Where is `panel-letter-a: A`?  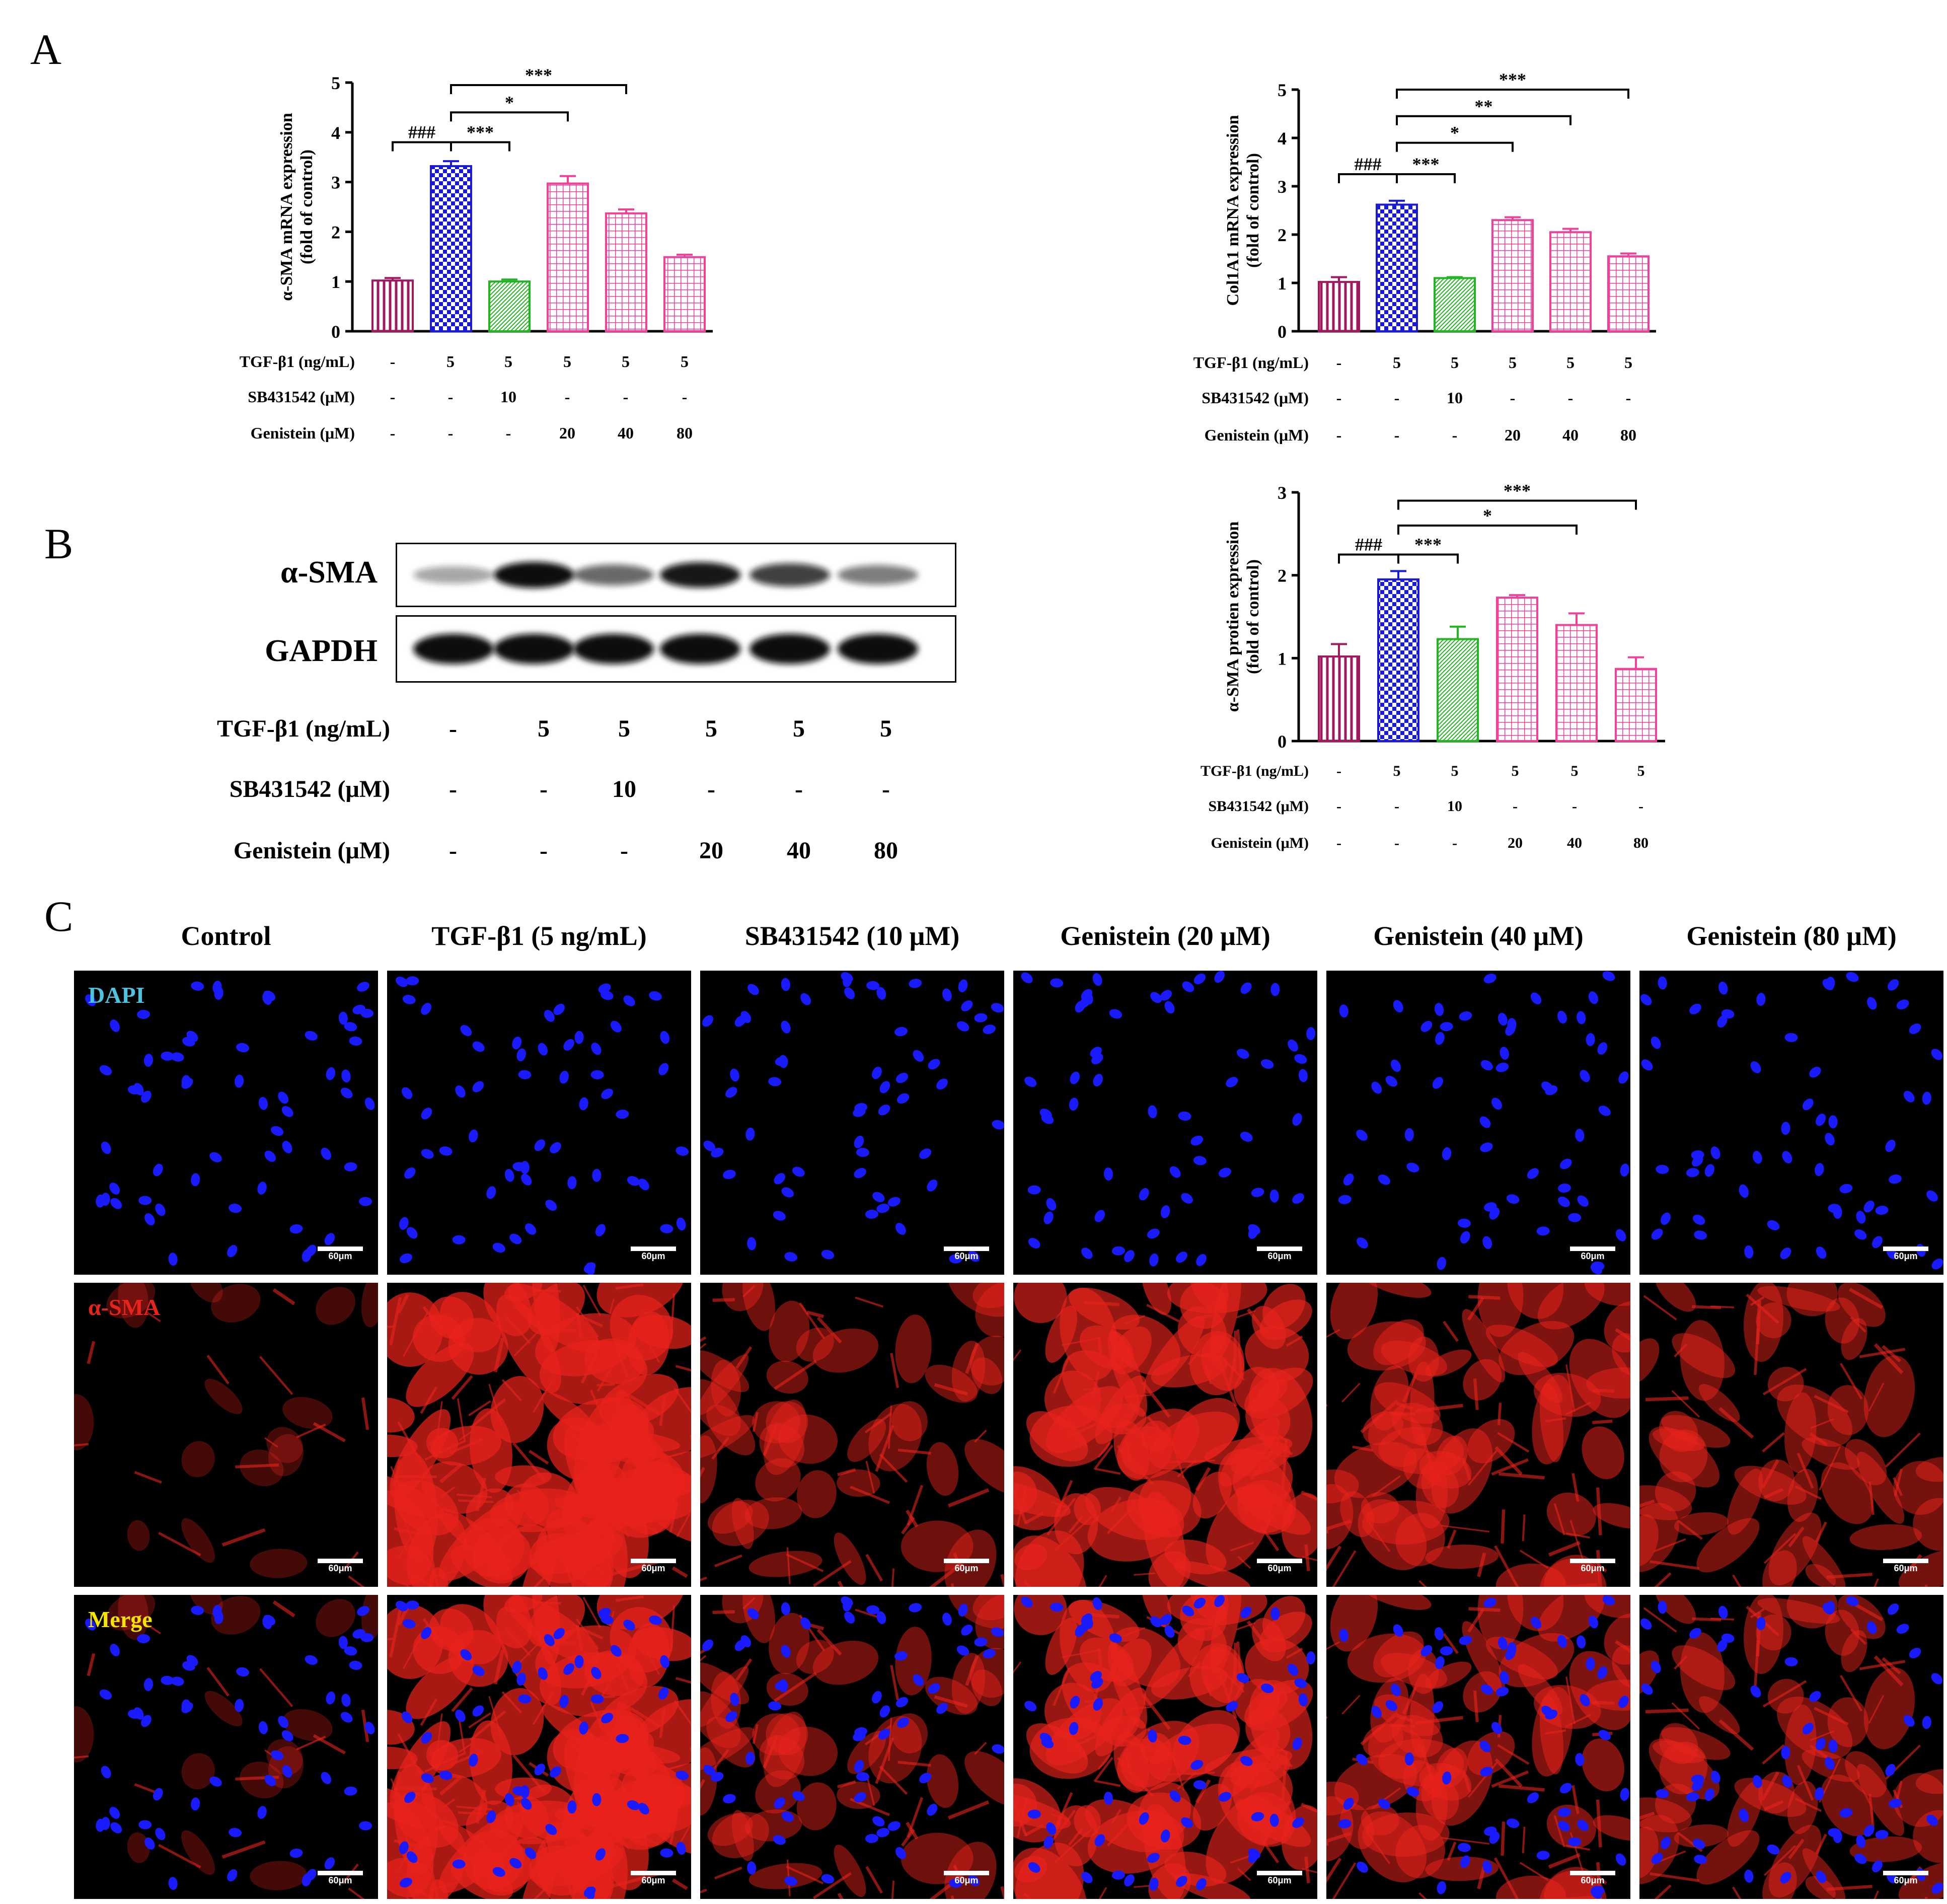
panel-letter-a: A is located at coordinates (46, 49).